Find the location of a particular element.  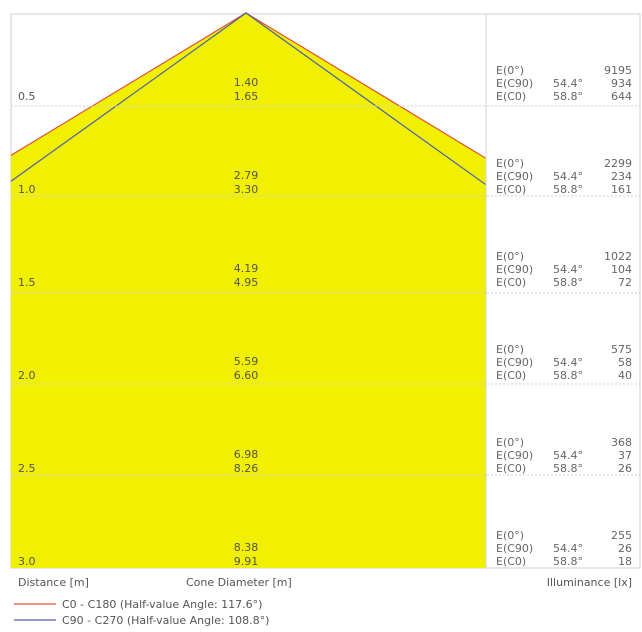

diameter-c90-label: 2.79 is located at coordinates (246, 175).